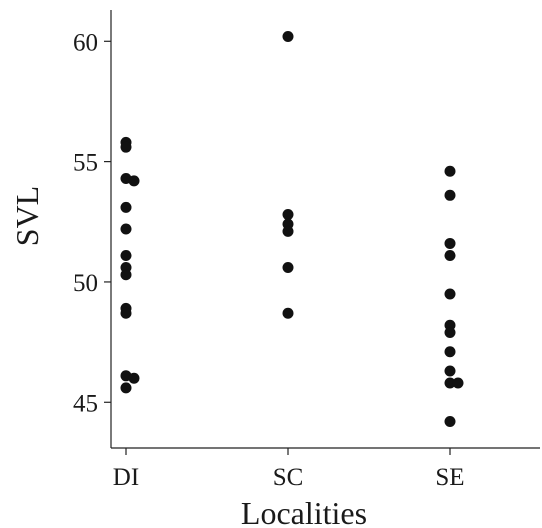 The width and height of the screenshot is (542, 528). I want to click on x-axis-title: Localities, so click(304, 511).